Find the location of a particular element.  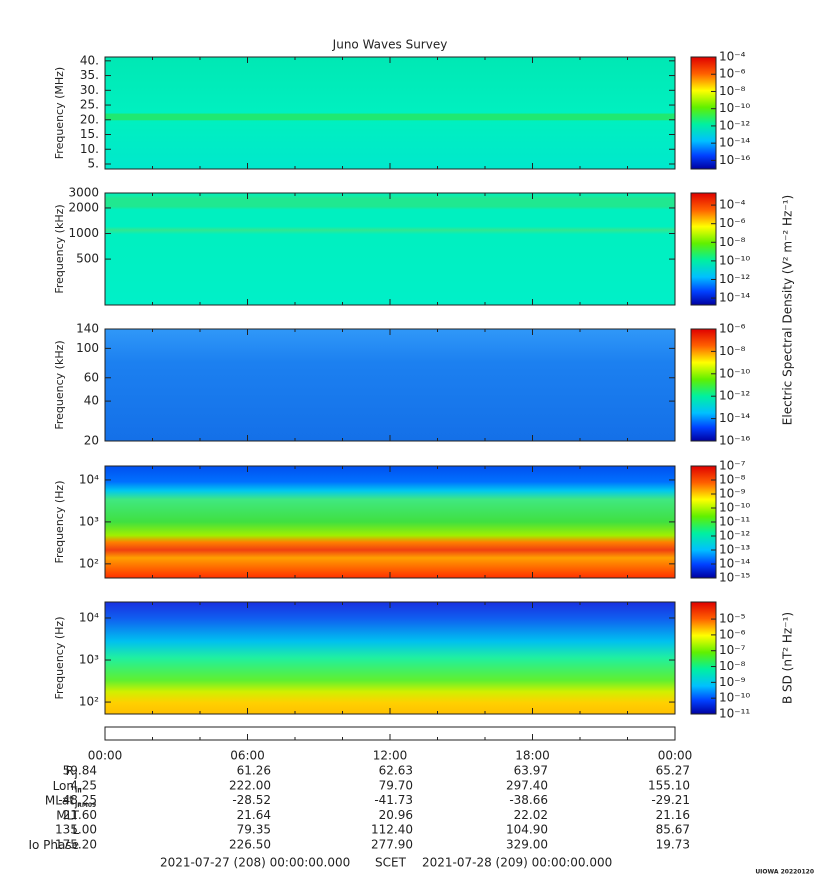

y-tick-label: 100 is located at coordinates (87, 348).